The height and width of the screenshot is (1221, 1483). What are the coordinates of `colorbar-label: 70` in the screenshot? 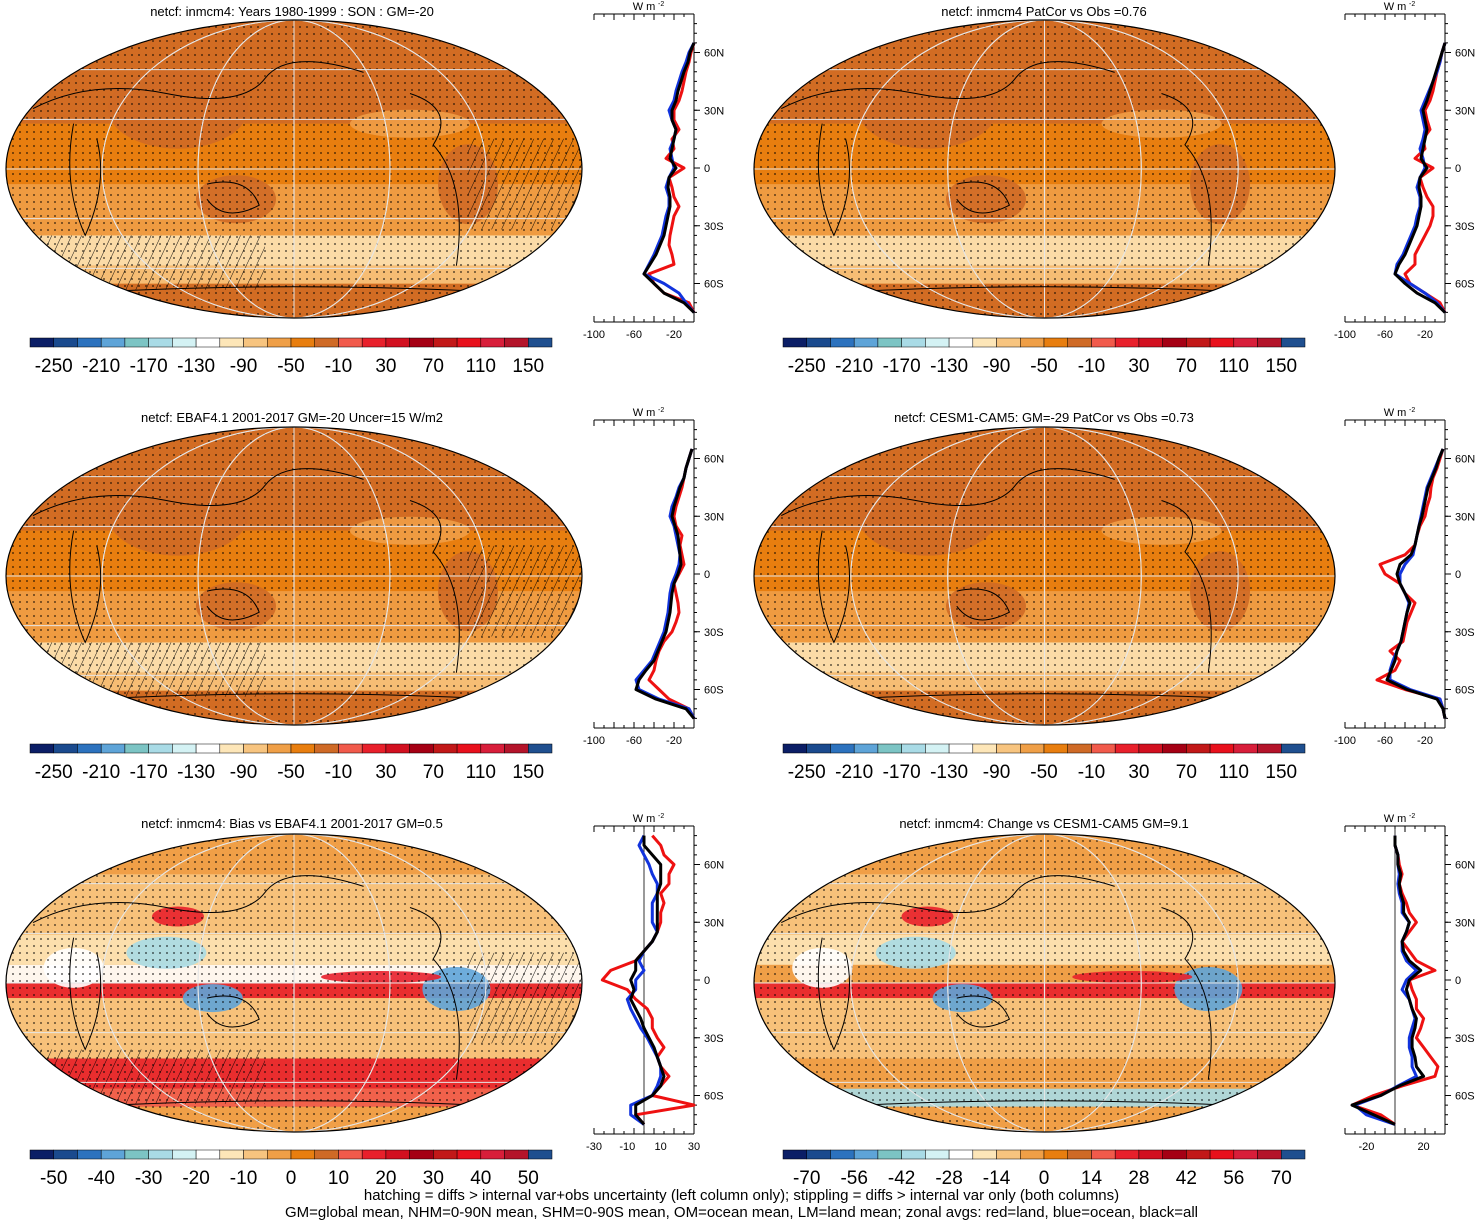 It's located at (1281, 1178).